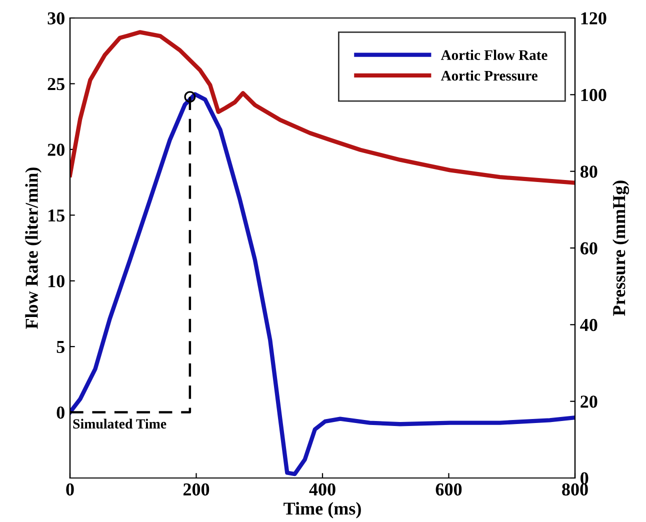 This screenshot has height=522, width=646. Describe the element at coordinates (56, 84) in the screenshot. I see `y-tick-label: 25` at that location.